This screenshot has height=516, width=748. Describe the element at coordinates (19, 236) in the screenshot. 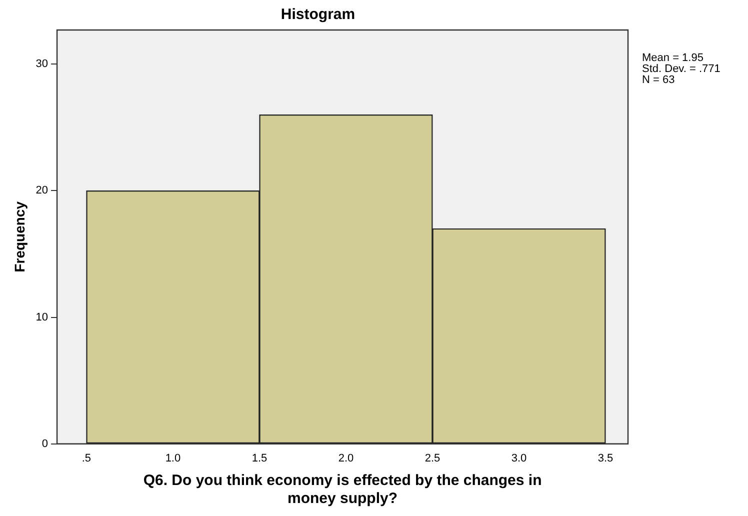

I see `y-axis-title: Frequency` at that location.